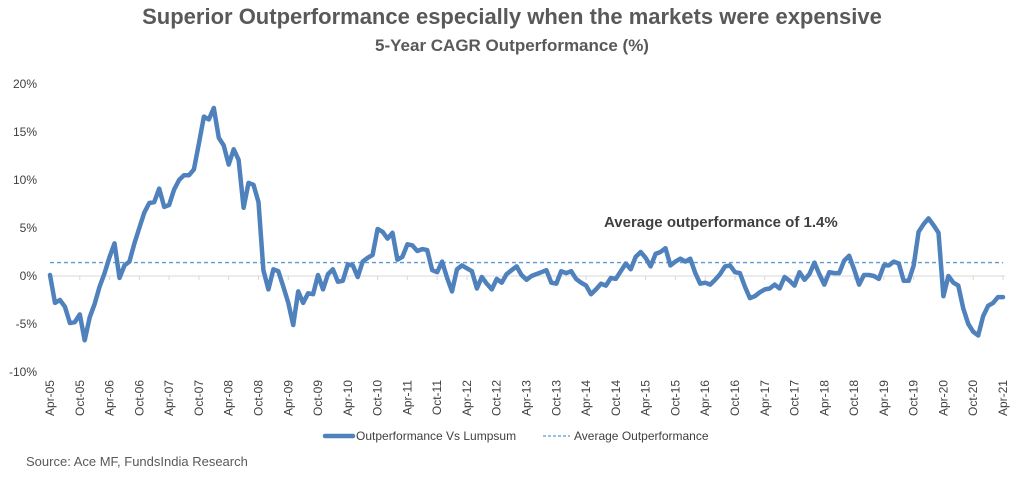 The width and height of the screenshot is (1024, 477). Describe the element at coordinates (25, 132) in the screenshot. I see `y-tick-label: 15%` at that location.